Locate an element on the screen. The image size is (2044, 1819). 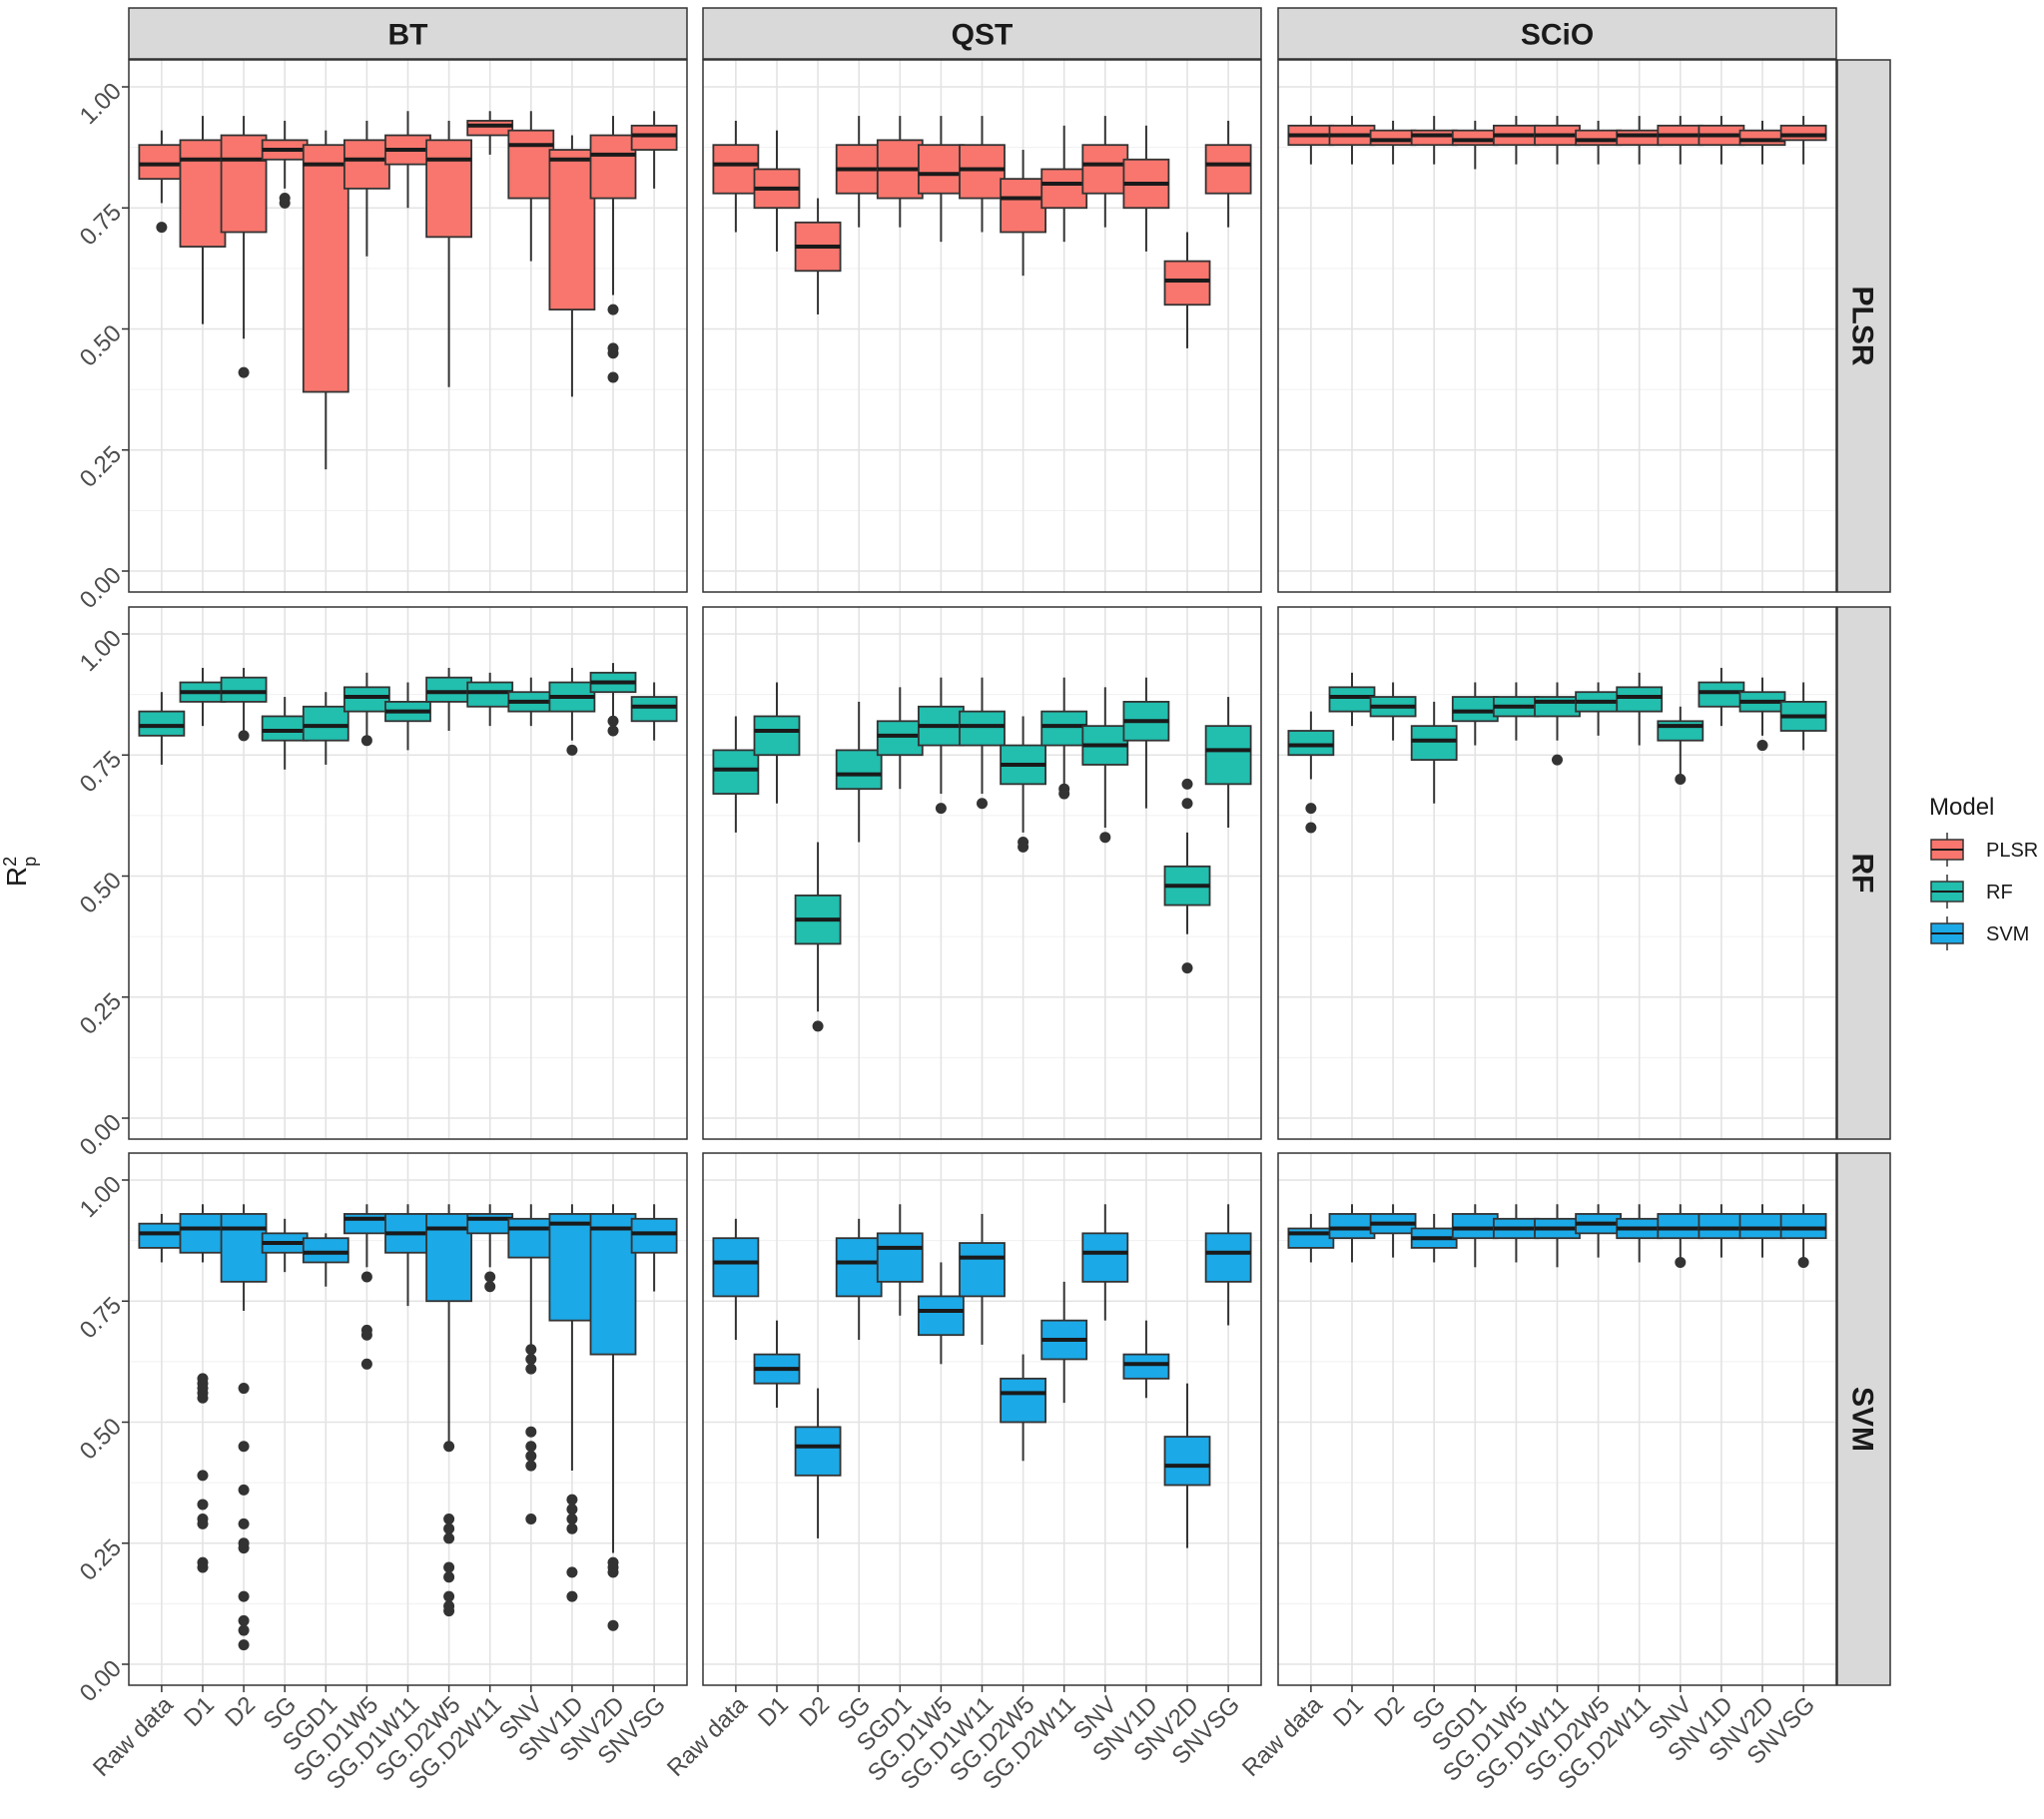
y-tick-label: 0.75 is located at coordinates (101, 225).